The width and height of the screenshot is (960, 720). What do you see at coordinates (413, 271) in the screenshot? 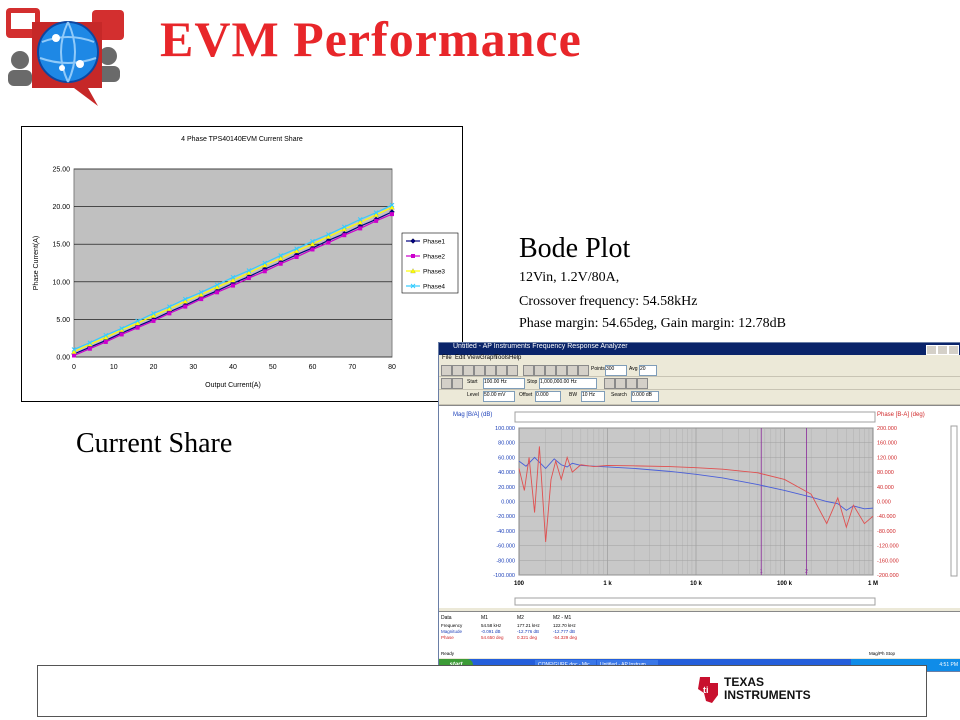
I see `legend-marker` at bounding box center [413, 271].